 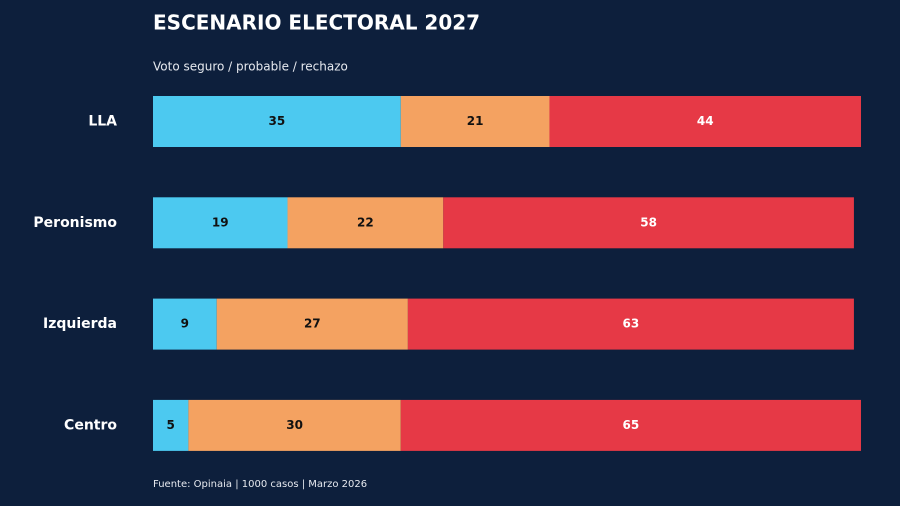 I want to click on chart-title: ESCENARIO ELECTORAL 2027, so click(x=316, y=23).